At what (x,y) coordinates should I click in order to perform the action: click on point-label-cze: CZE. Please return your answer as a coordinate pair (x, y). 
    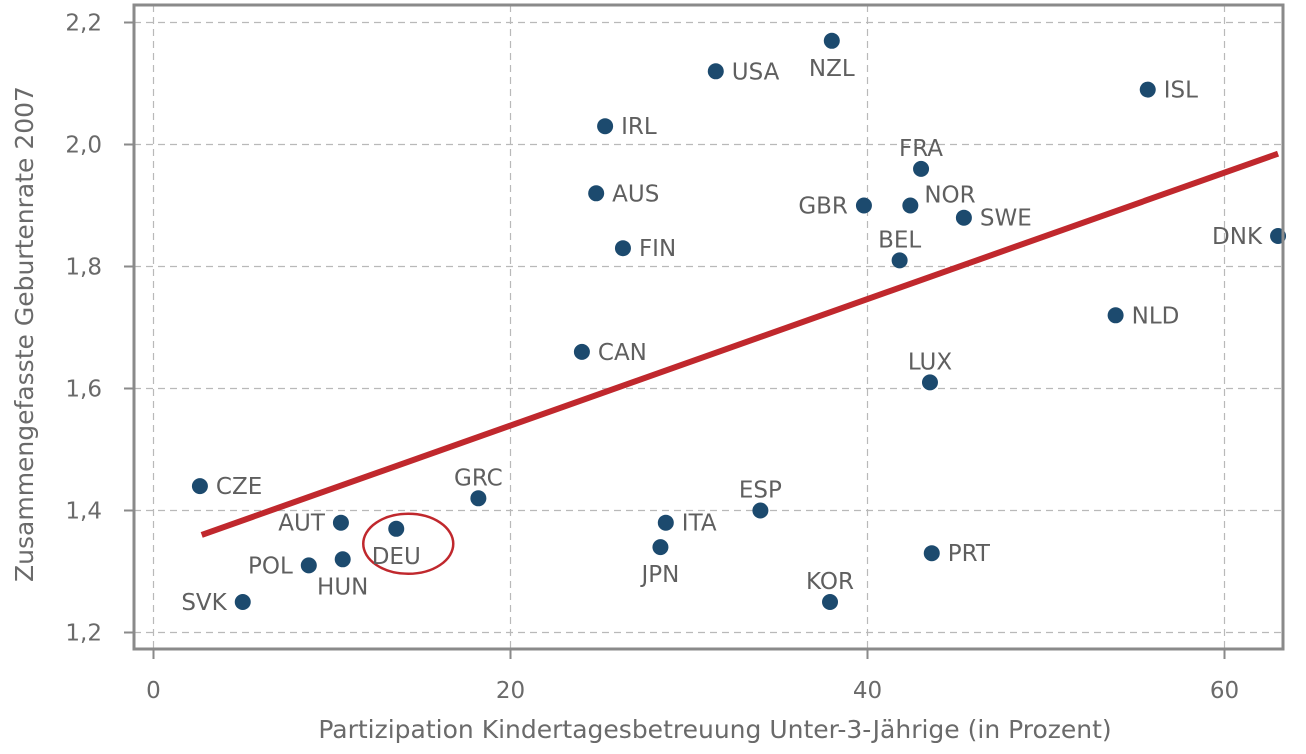
    Looking at the image, I should click on (239, 487).